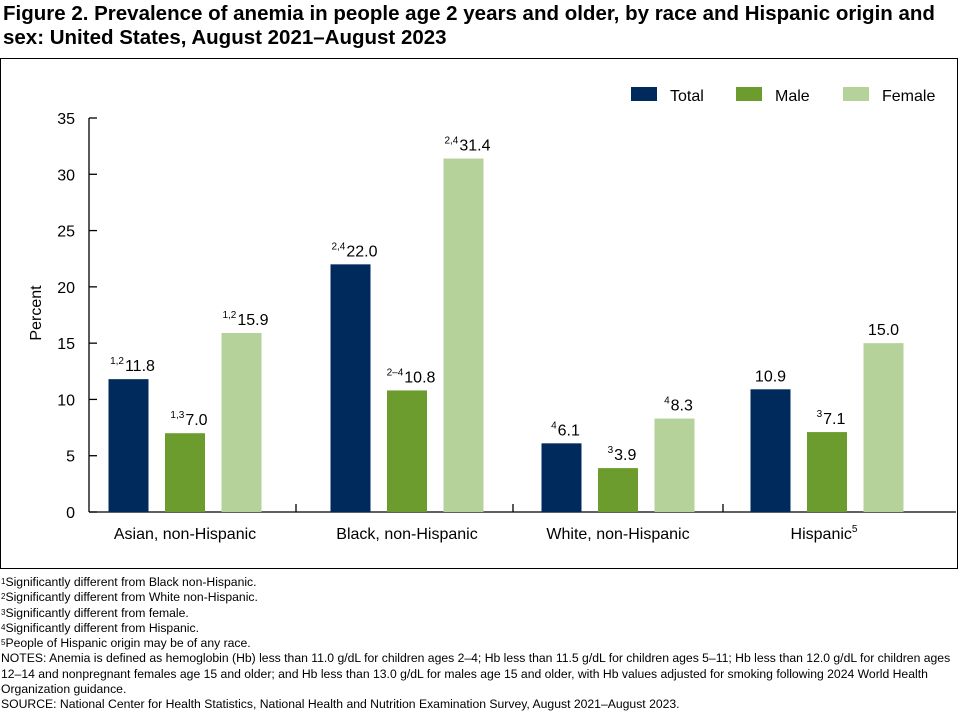 The image size is (960, 720). I want to click on legend-label-male: Male, so click(792, 96).